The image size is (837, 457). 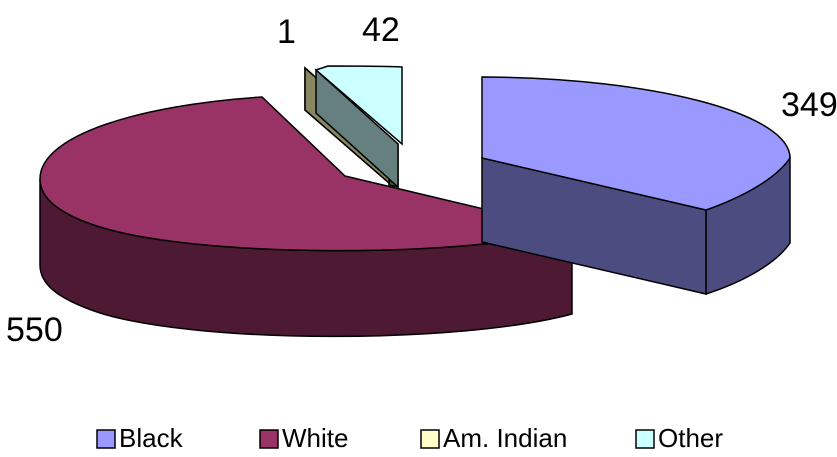 I want to click on data-label-white: 550, so click(x=34, y=330).